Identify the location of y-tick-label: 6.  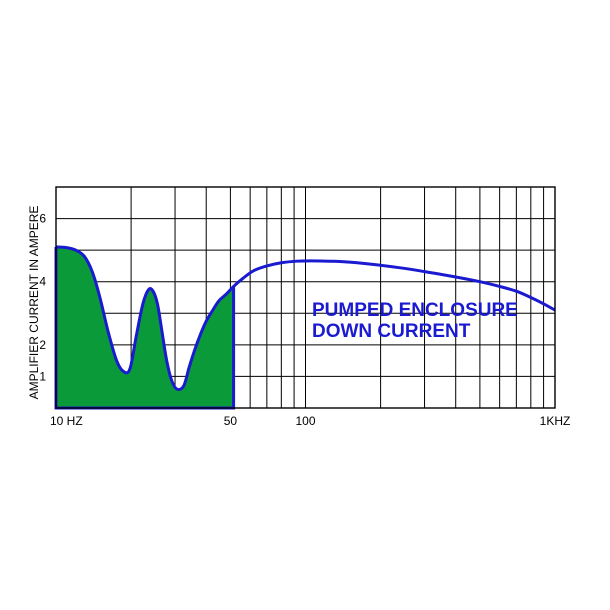
(42, 219).